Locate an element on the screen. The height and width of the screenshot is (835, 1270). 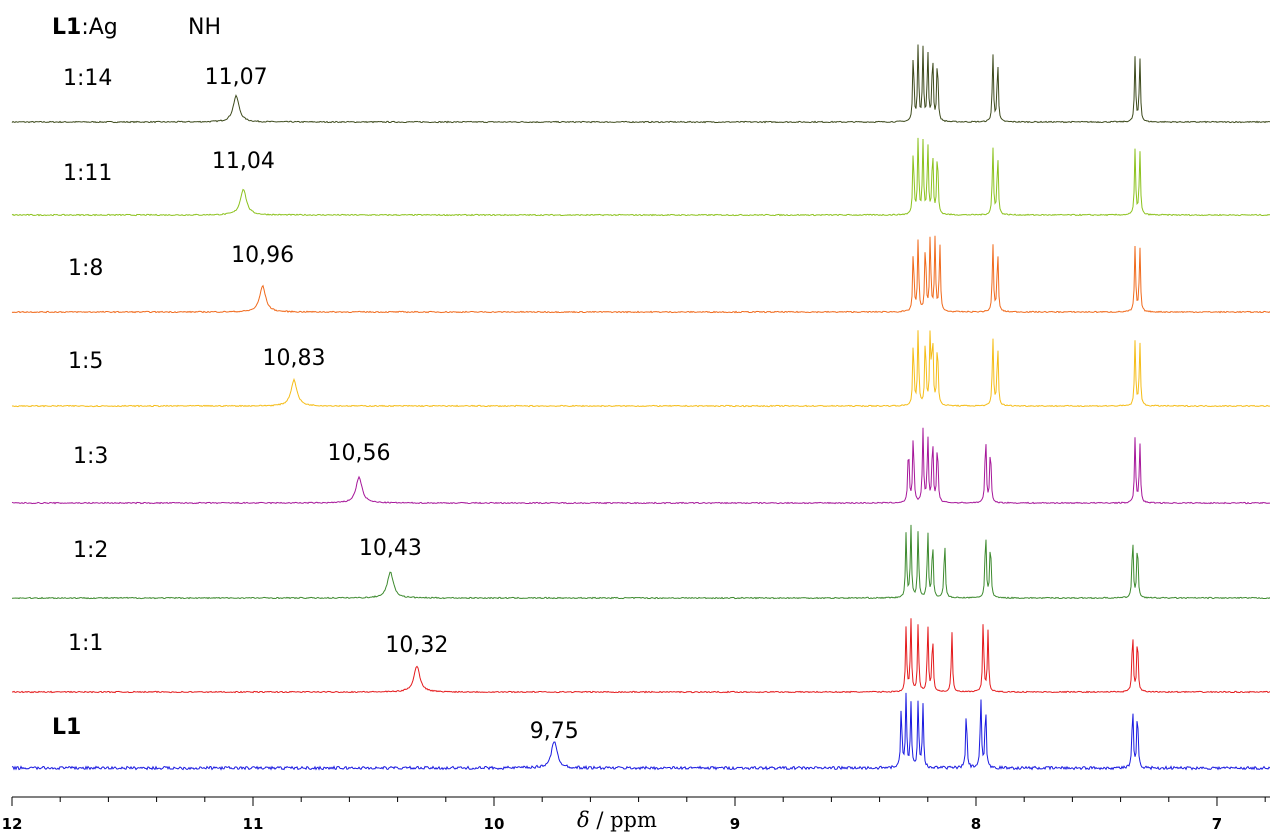
ratio-label: 1:1 is located at coordinates (85, 643).